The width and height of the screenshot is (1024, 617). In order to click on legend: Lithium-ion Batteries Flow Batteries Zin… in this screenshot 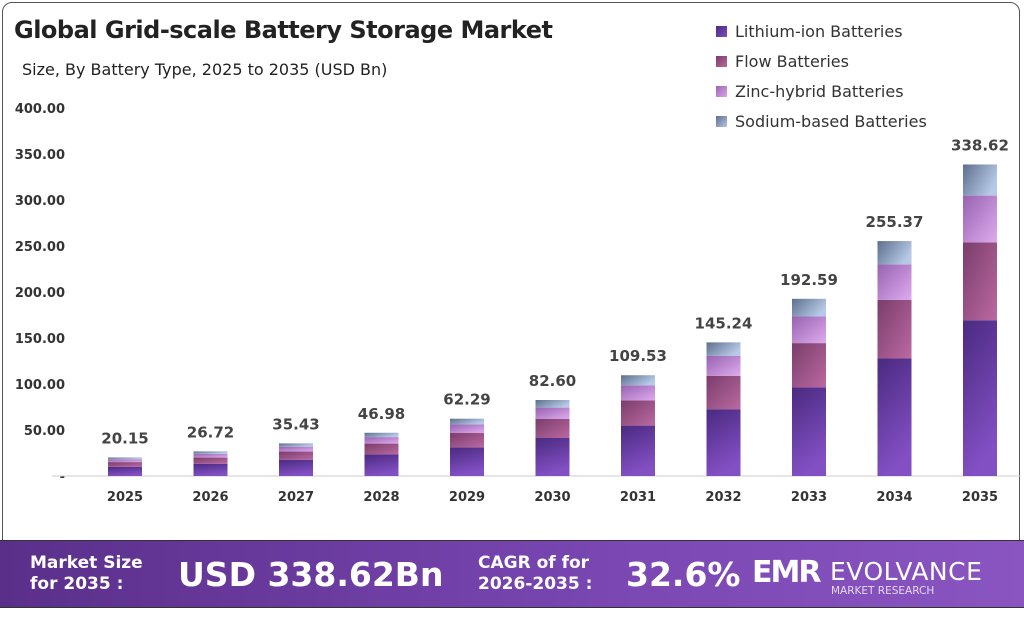, I will do `click(821, 76)`.